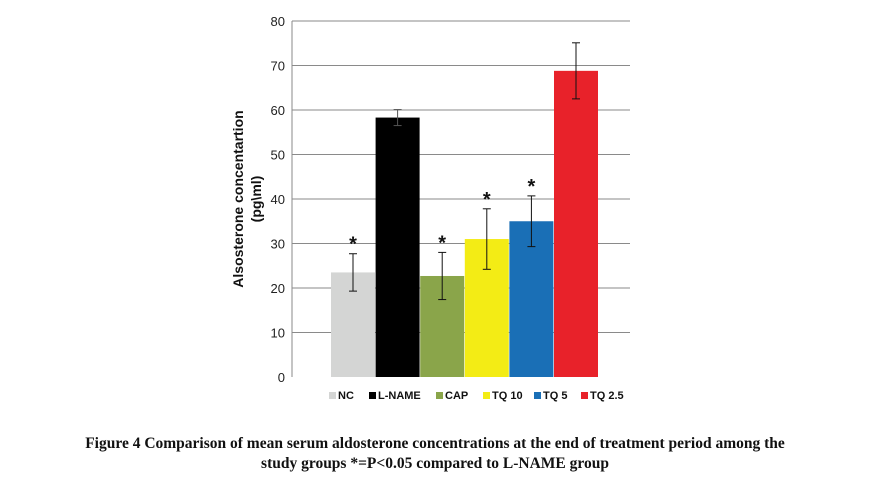 The width and height of the screenshot is (870, 499). What do you see at coordinates (278, 66) in the screenshot?
I see `y-tick-label: 70` at bounding box center [278, 66].